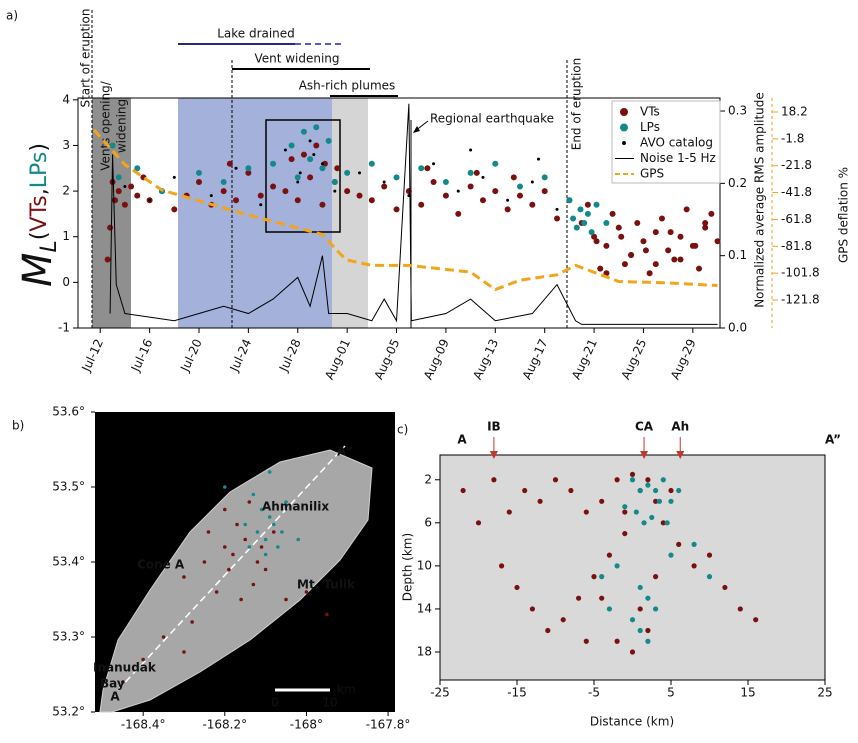  What do you see at coordinates (737, 328) in the screenshot?
I see `y2-tick-label: 0.0` at bounding box center [737, 328].